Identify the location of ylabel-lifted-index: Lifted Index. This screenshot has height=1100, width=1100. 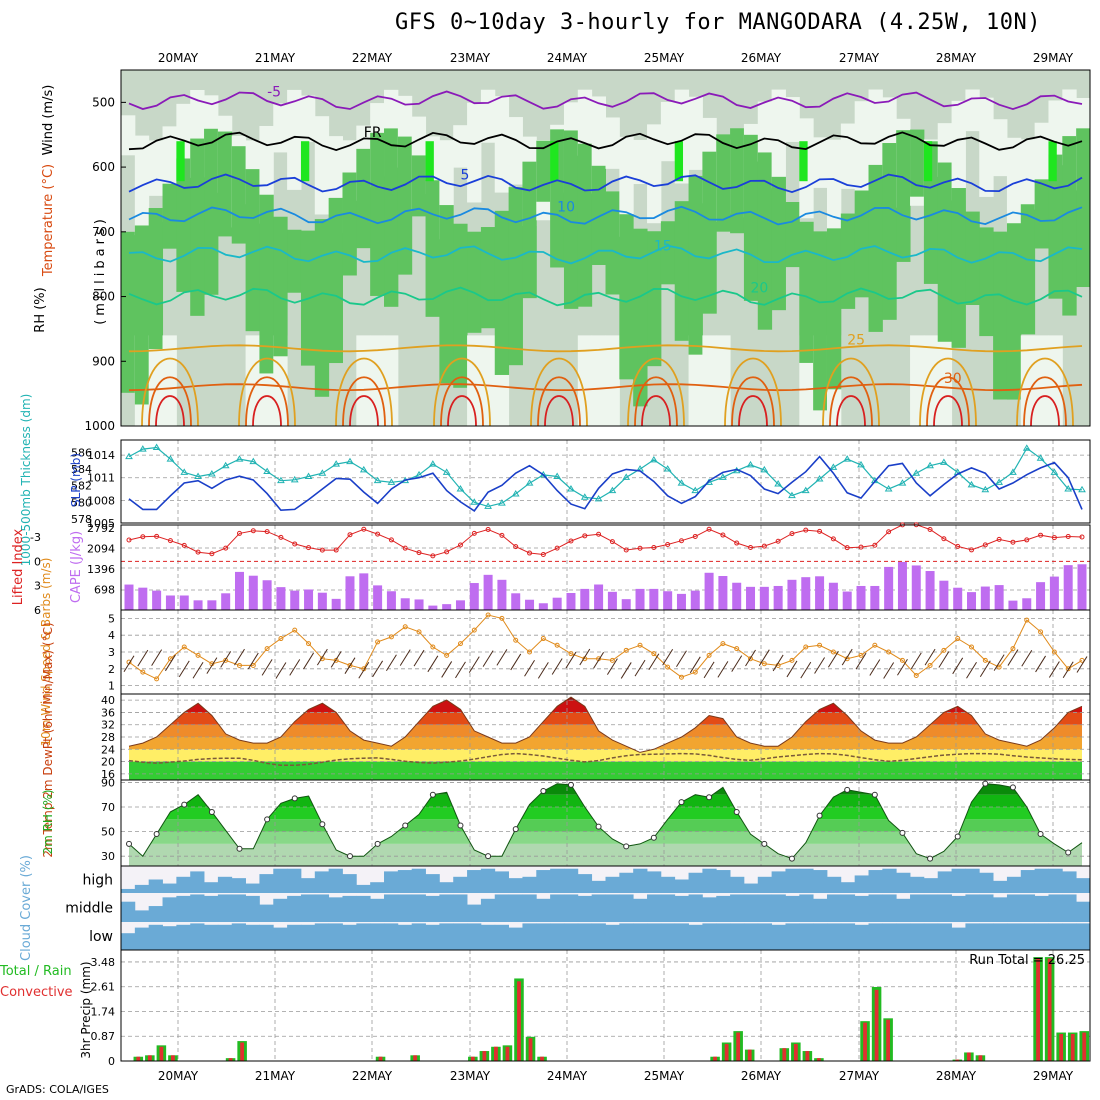
(18, 566).